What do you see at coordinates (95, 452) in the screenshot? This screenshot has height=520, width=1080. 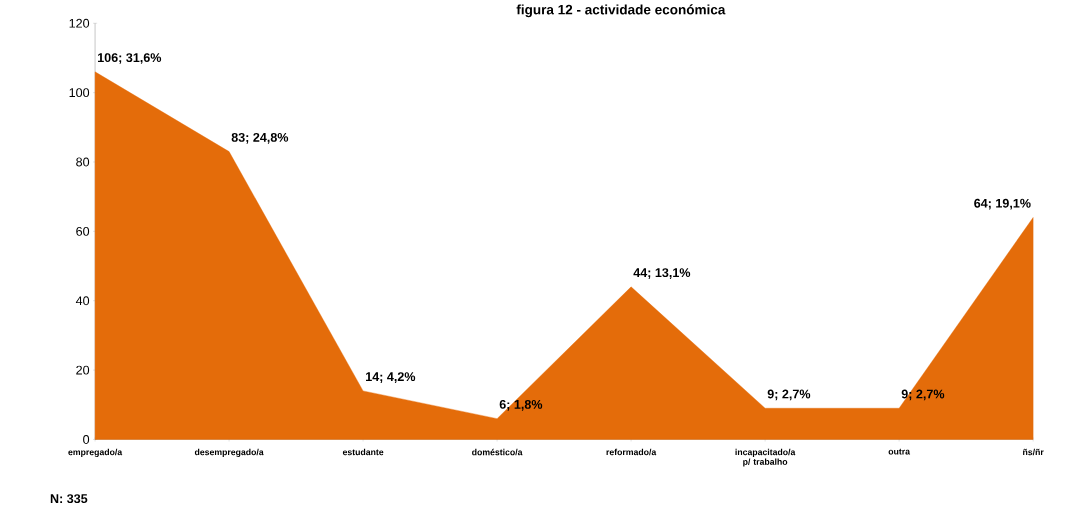 I see `x-tick-label: empregado/a` at bounding box center [95, 452].